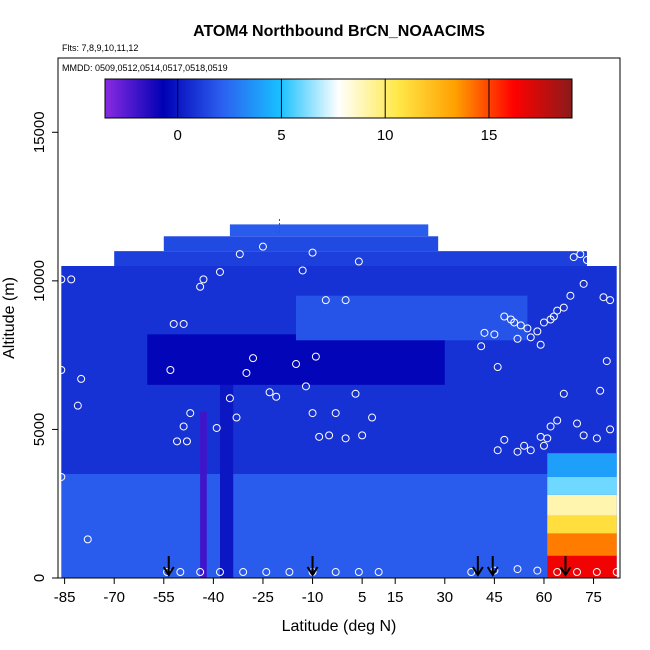  I want to click on x-tick-label: -25, so click(263, 597).